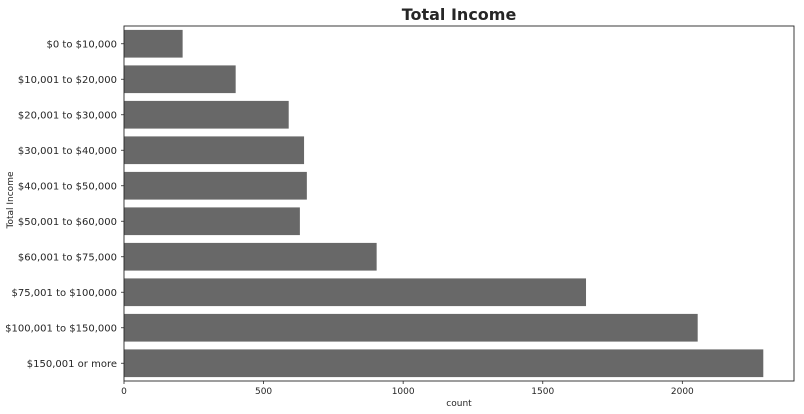 This screenshot has height=414, width=804. What do you see at coordinates (263, 392) in the screenshot?
I see `x-tick-label: 500` at bounding box center [263, 392].